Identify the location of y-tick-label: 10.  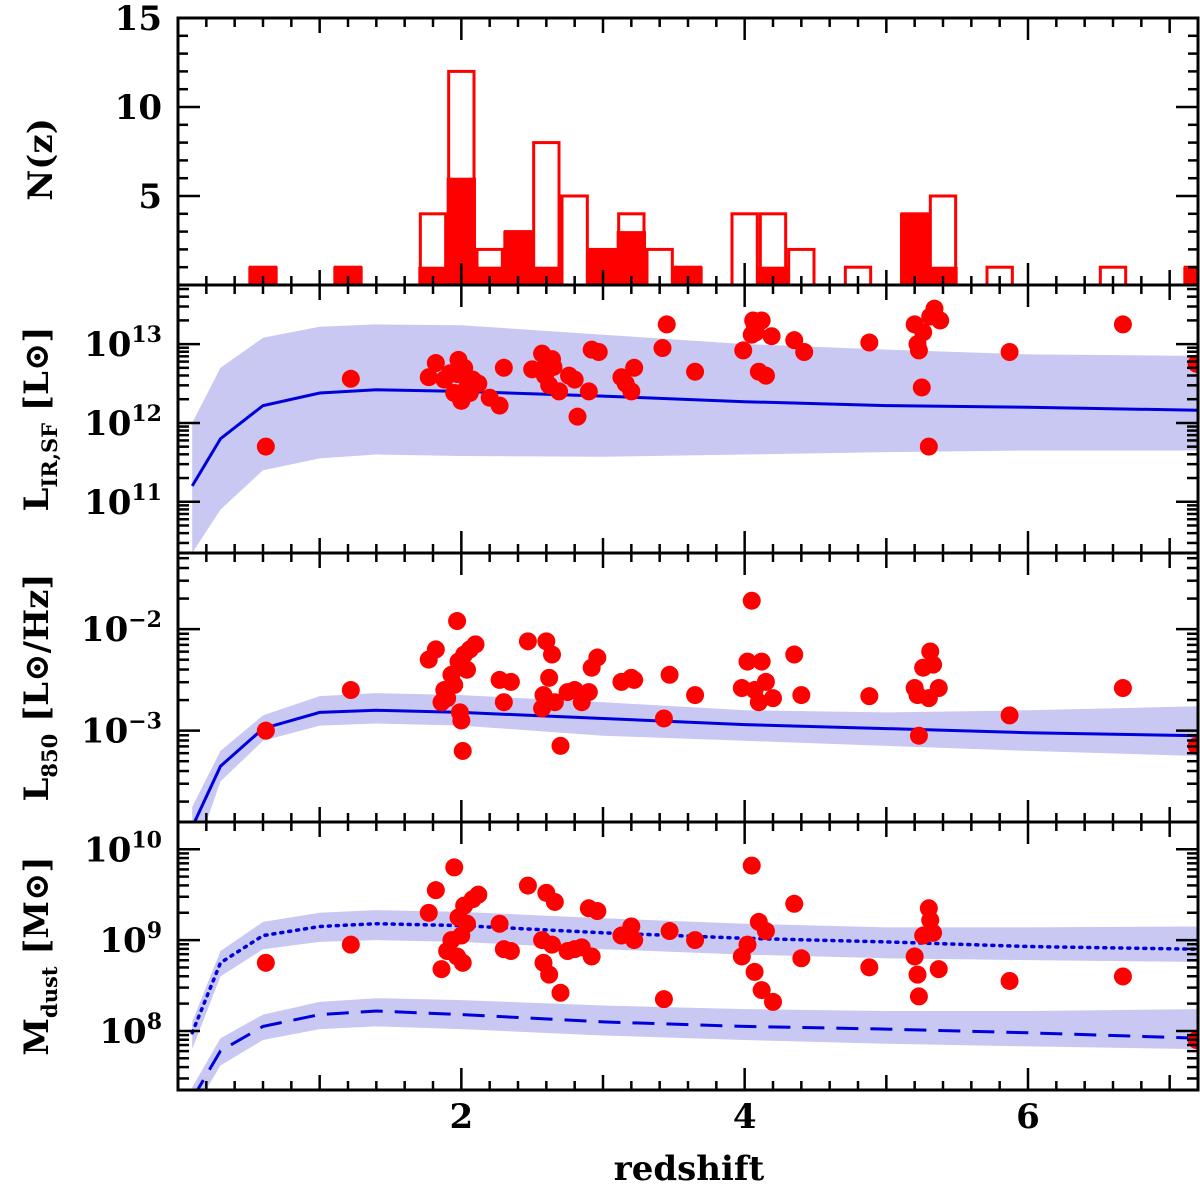
(138, 108).